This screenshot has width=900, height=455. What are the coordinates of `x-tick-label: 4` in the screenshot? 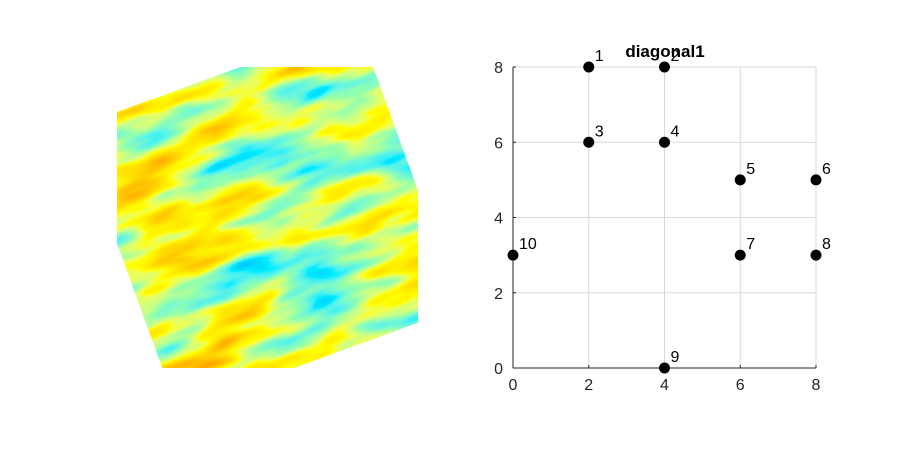 It's located at (664, 385).